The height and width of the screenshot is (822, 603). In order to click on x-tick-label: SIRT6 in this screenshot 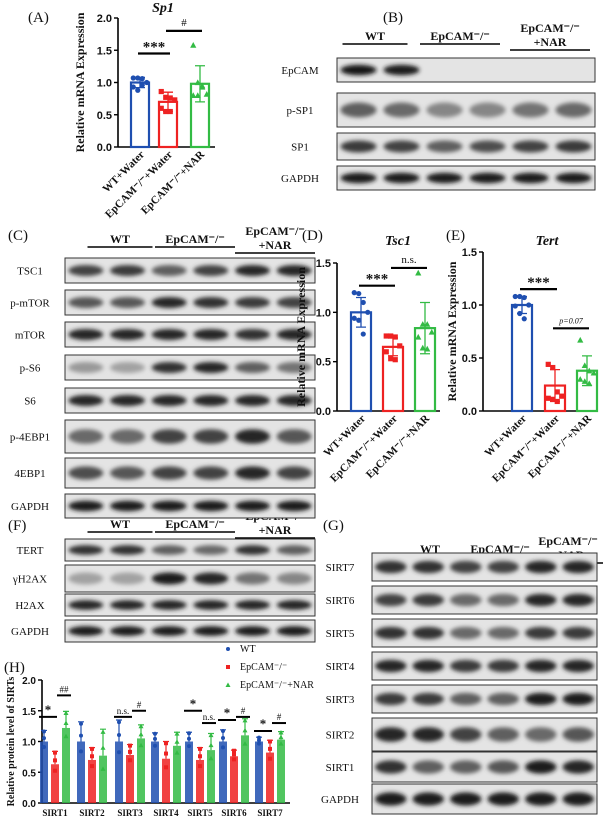, I will do `click(234, 813)`.